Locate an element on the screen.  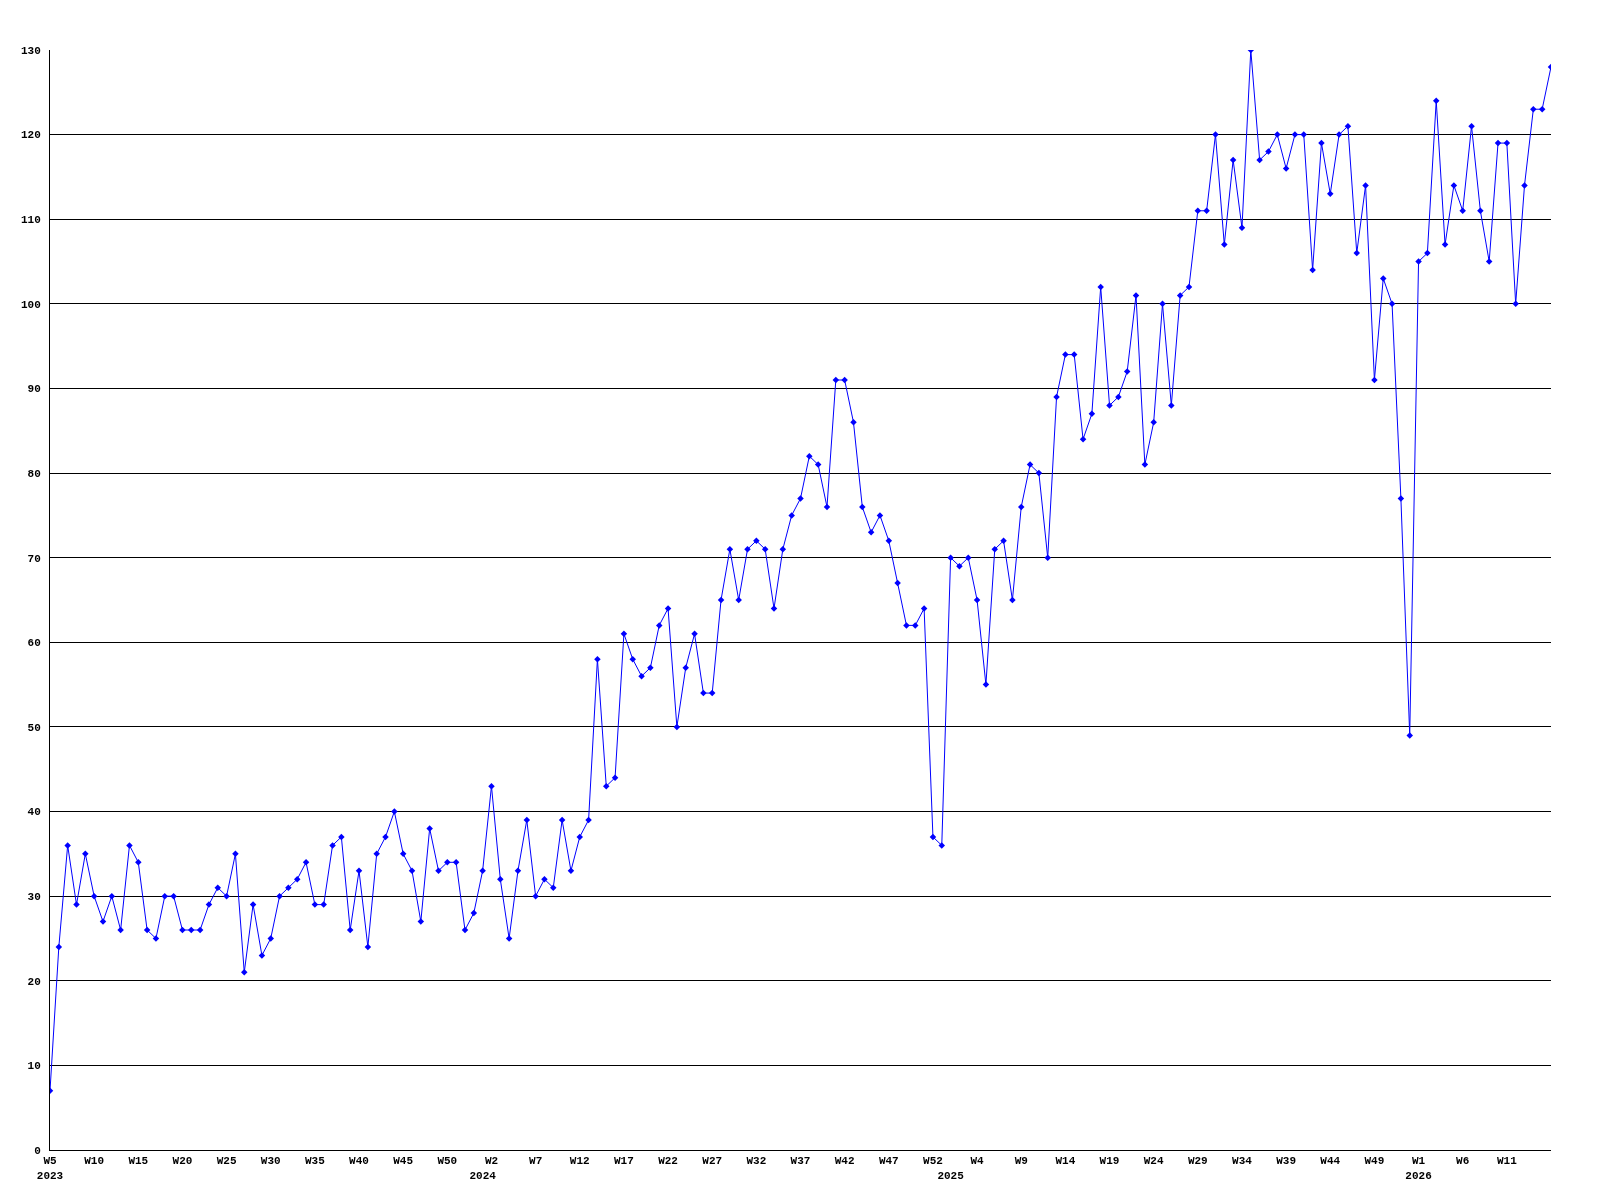
x-tick-label: W27 is located at coordinates (712, 1161).